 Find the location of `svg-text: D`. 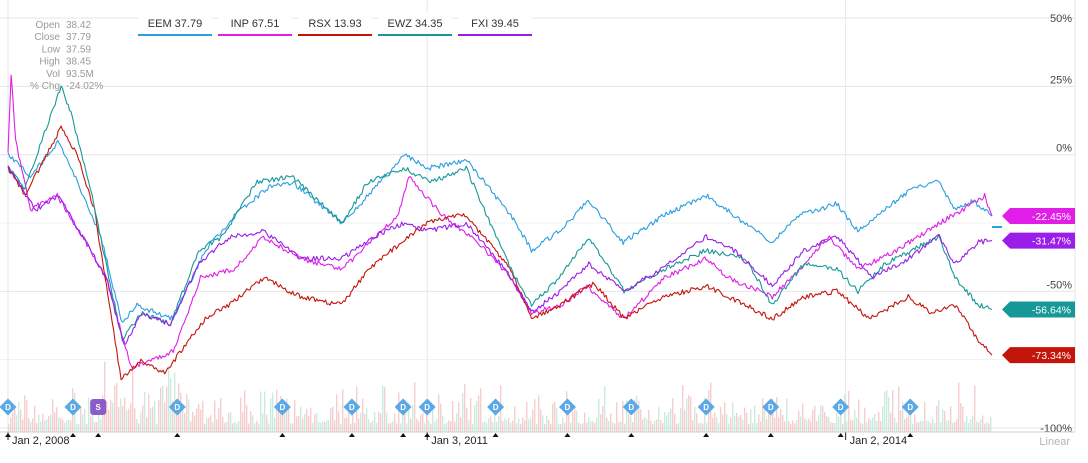

svg-text: D is located at coordinates (706, 407).